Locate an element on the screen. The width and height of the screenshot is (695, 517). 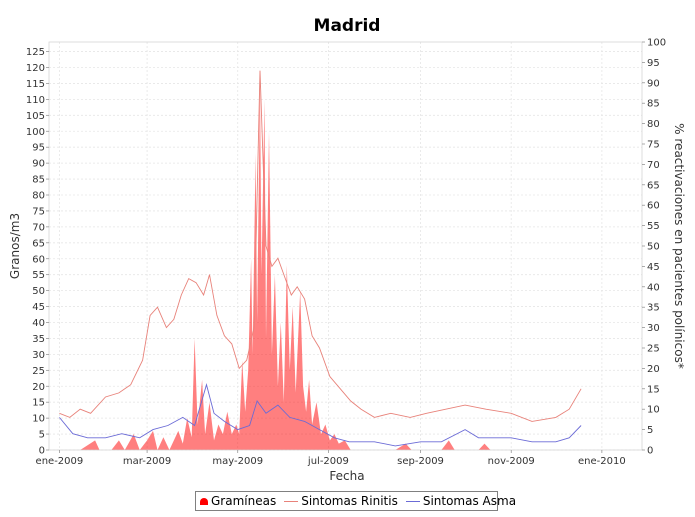
x-tick-label: ene-2010 is located at coordinates (602, 461).